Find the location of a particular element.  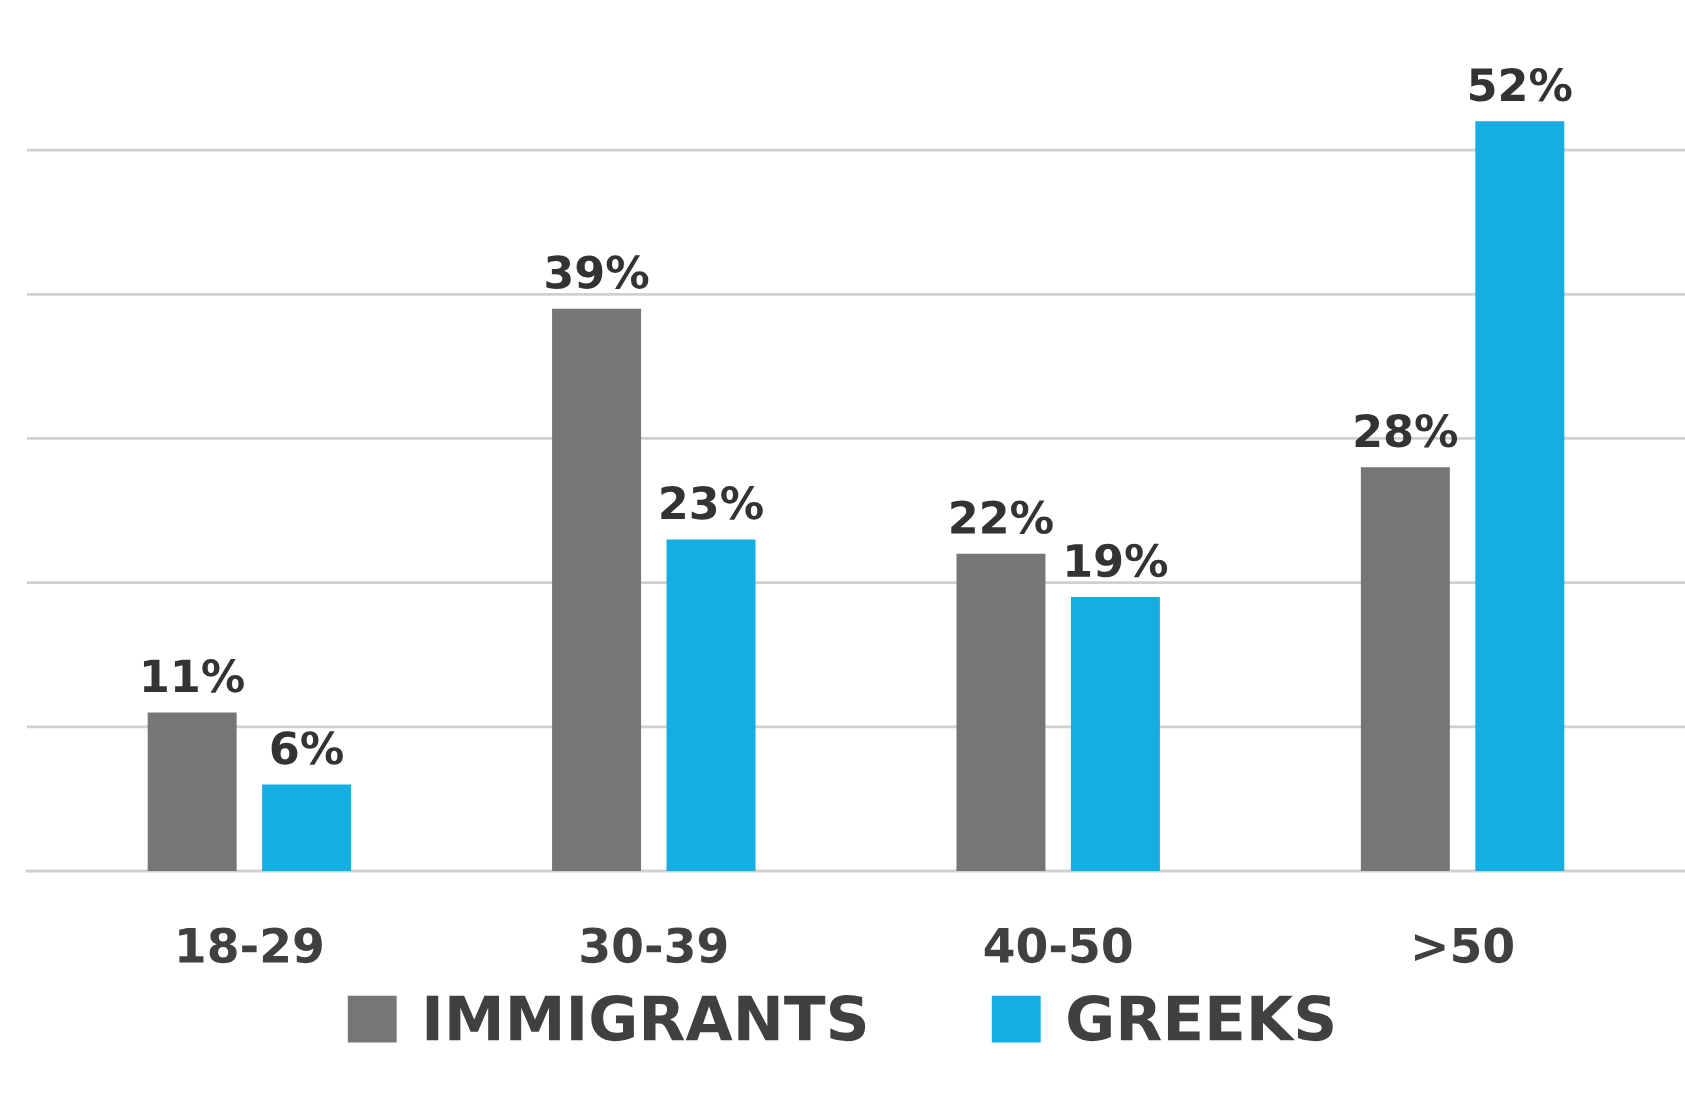

data-label: 52% is located at coordinates (1521, 84).